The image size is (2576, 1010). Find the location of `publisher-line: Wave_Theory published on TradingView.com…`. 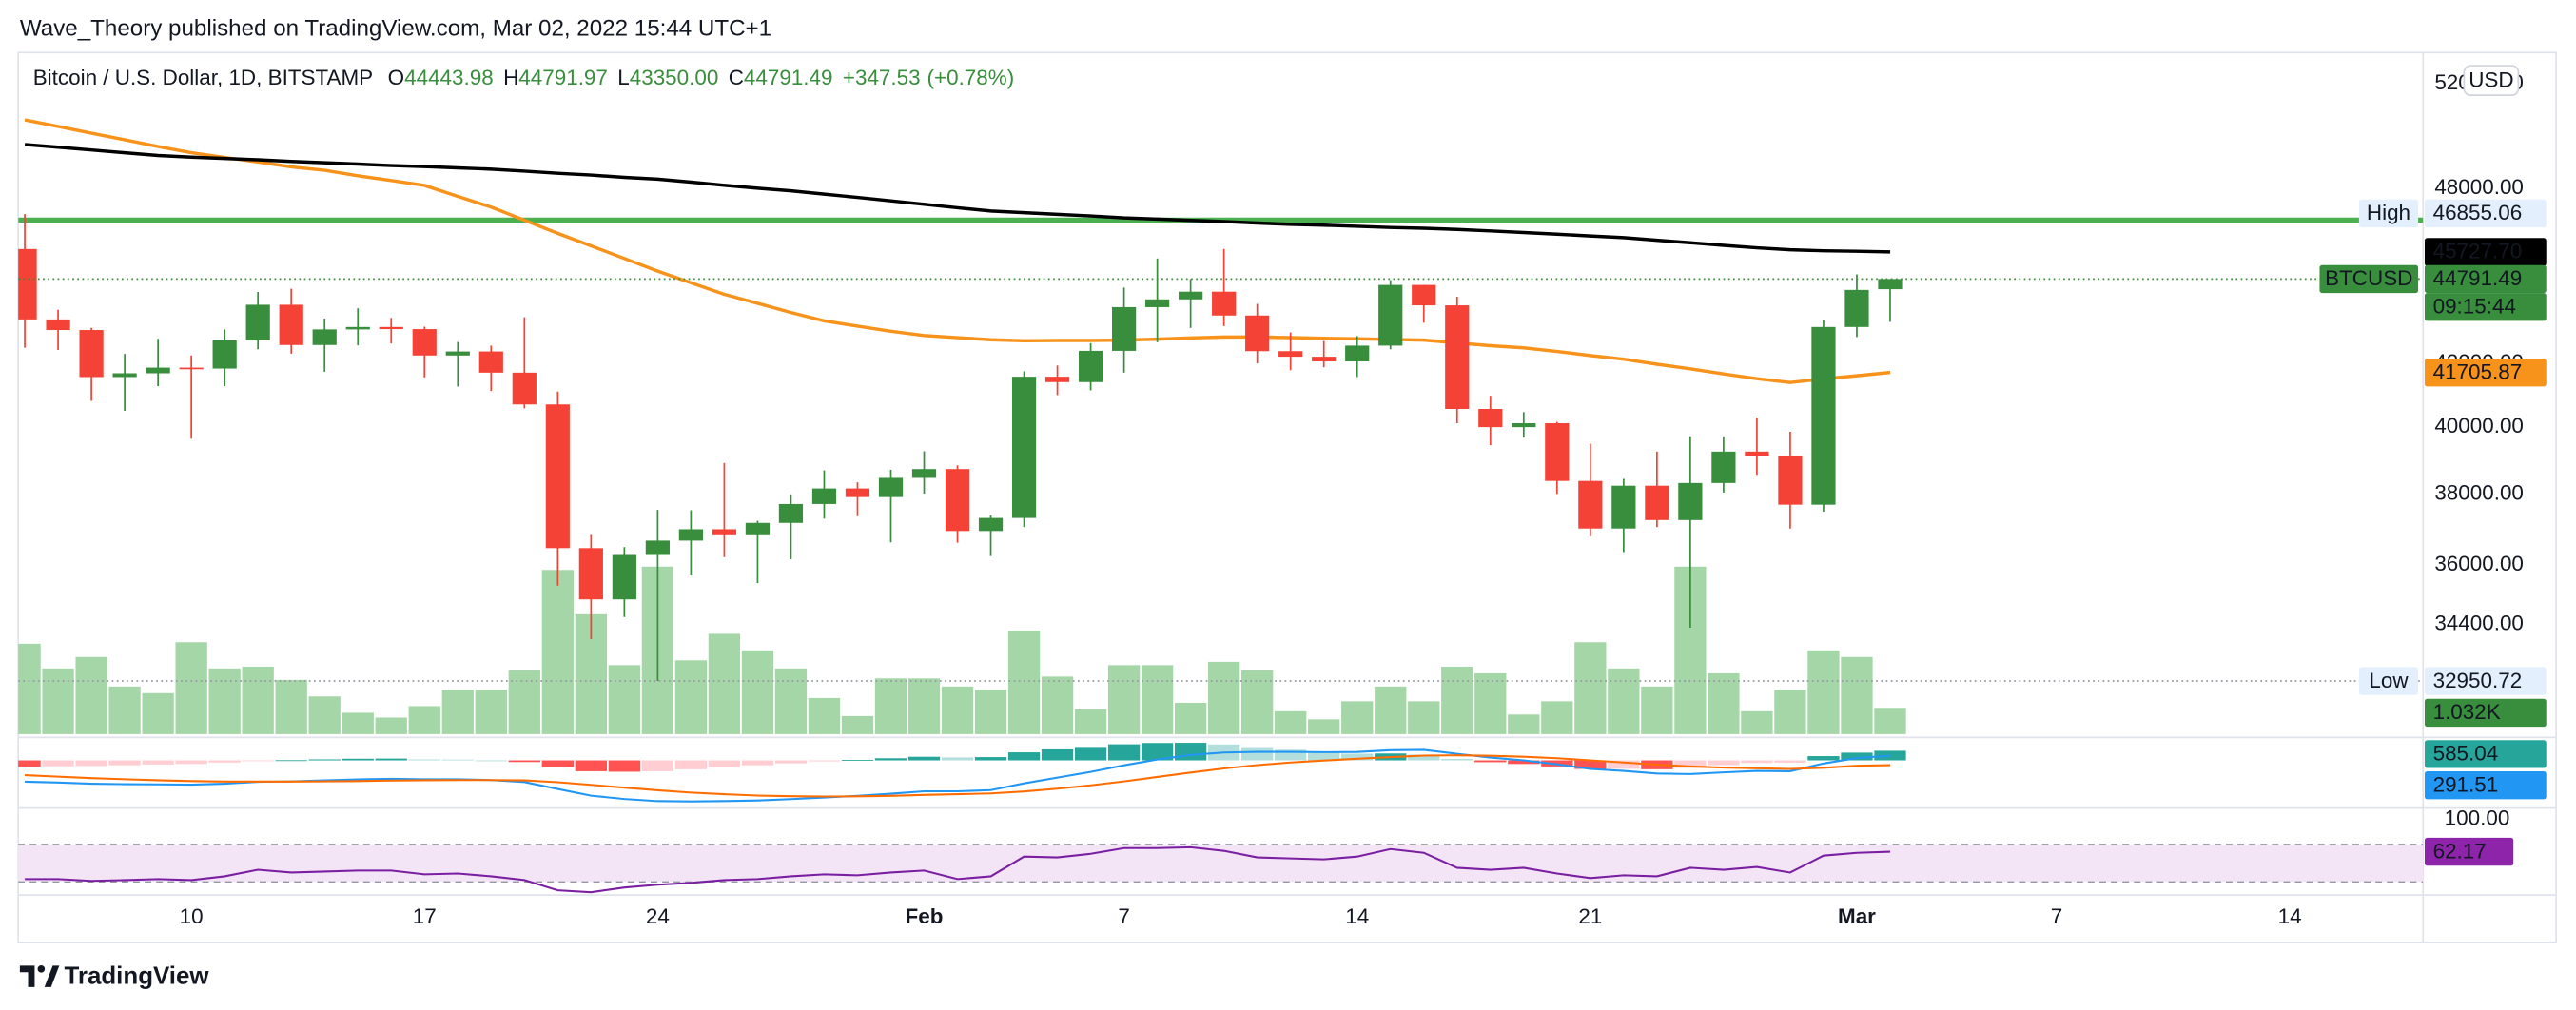

publisher-line: Wave_Theory published on TradingView.com… is located at coordinates (396, 28).